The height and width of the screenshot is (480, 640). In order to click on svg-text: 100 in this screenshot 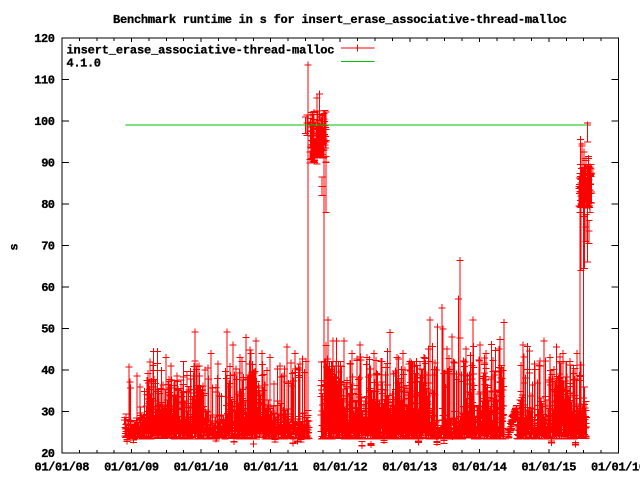, I will do `click(44, 122)`.